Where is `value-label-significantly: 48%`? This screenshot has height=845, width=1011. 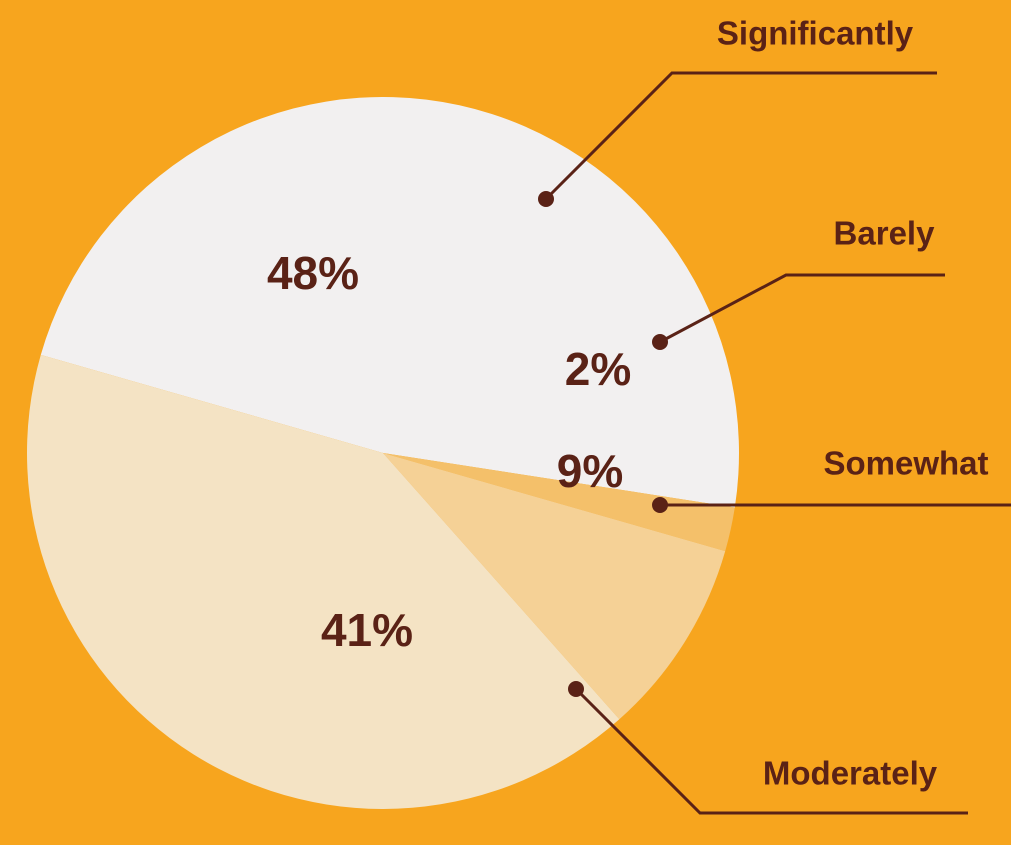
value-label-significantly: 48% is located at coordinates (313, 273).